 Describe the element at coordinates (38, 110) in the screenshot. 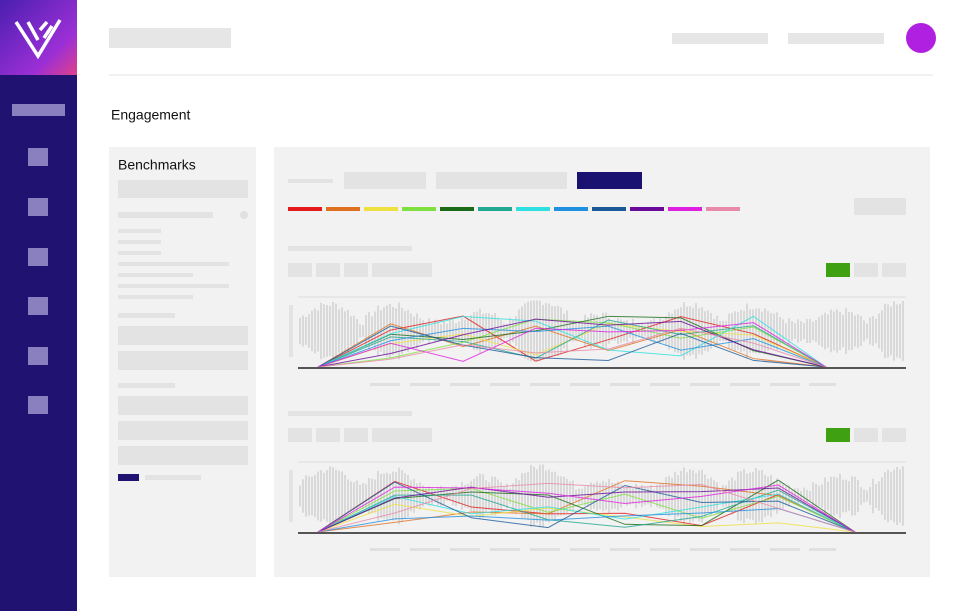

I see `nav-label` at that location.